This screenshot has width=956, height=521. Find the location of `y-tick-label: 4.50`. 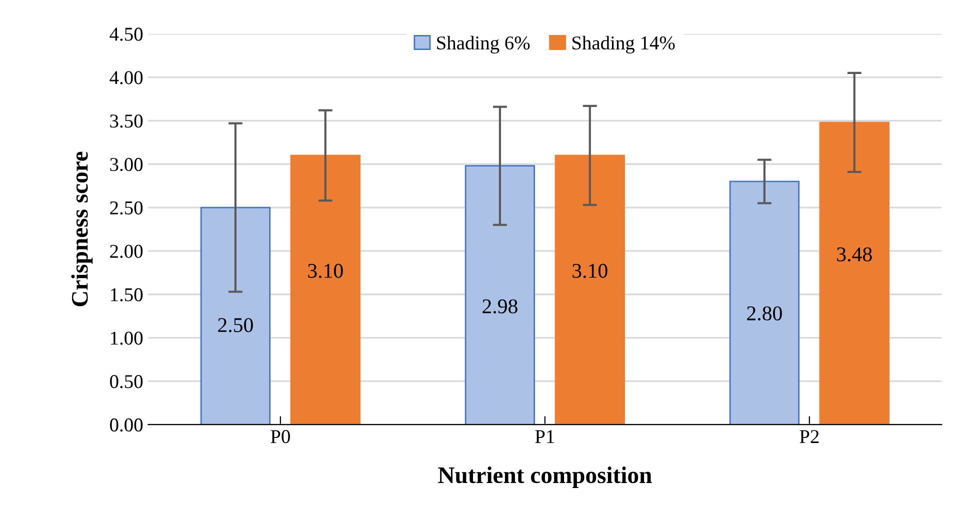

y-tick-label: 4.50 is located at coordinates (126, 34).